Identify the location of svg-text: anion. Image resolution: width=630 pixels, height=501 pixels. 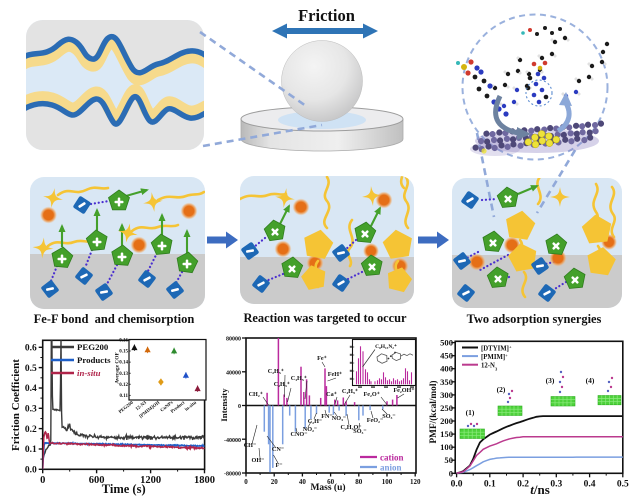
(391, 468).